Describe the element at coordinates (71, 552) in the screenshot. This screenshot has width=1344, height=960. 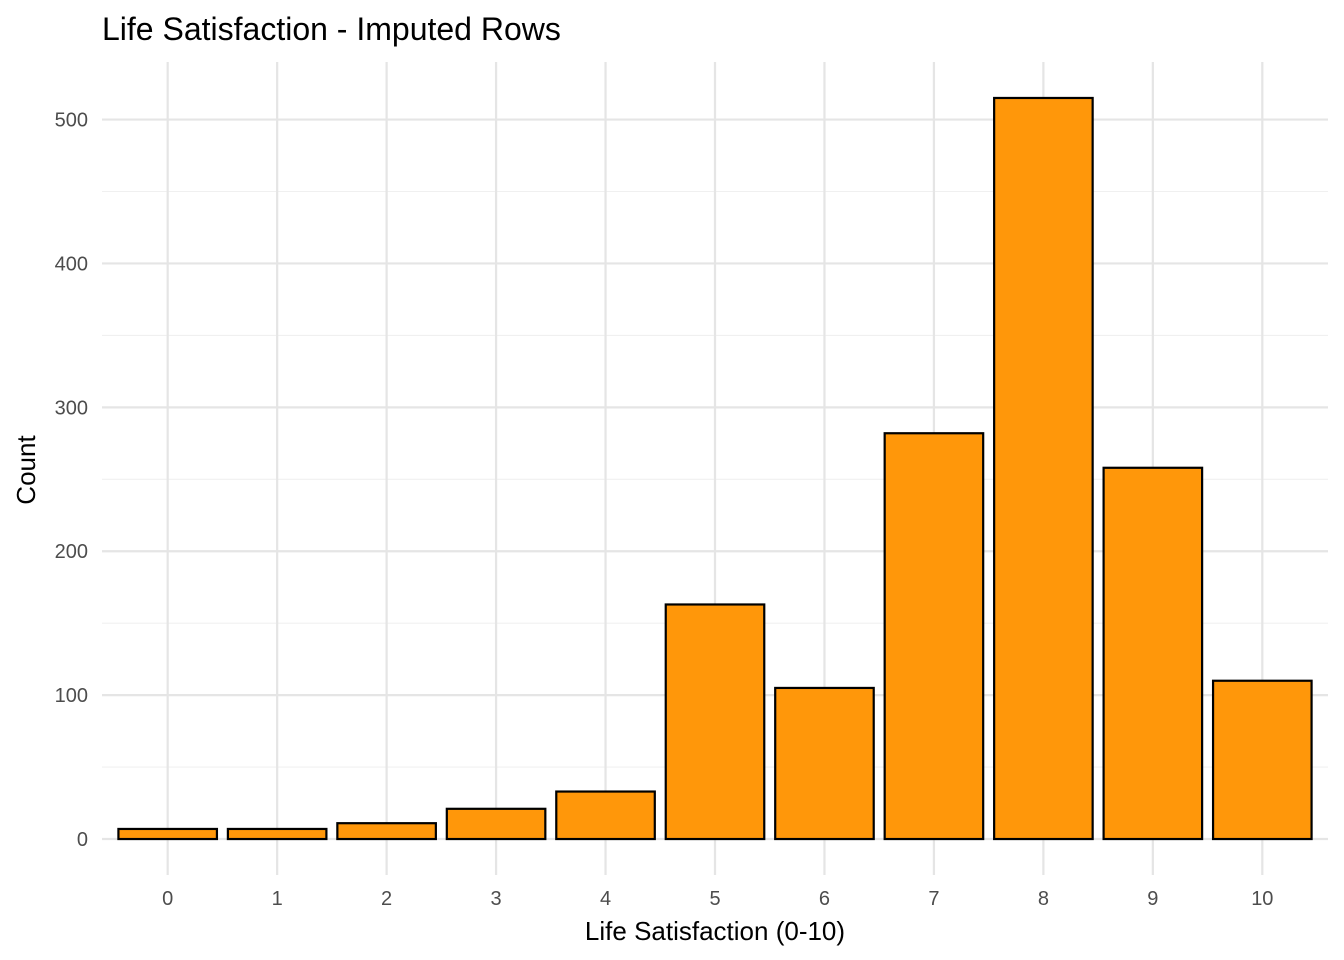
I see `y-tick-label: 200` at that location.